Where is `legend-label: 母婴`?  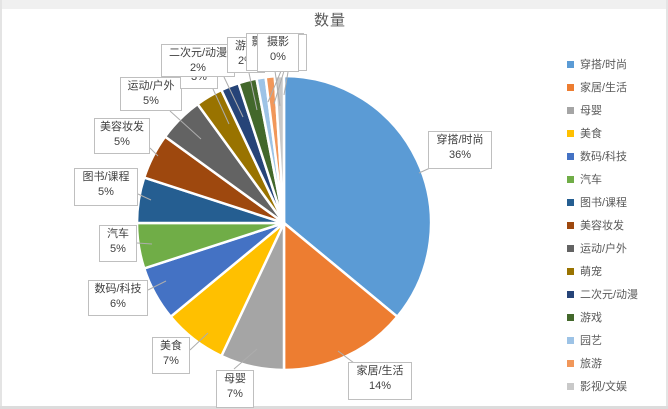 legend-label: 母婴 is located at coordinates (591, 111).